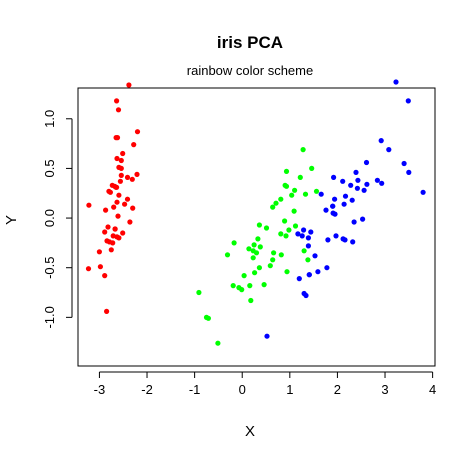  I want to click on x-tick-label: -2, so click(147, 389).